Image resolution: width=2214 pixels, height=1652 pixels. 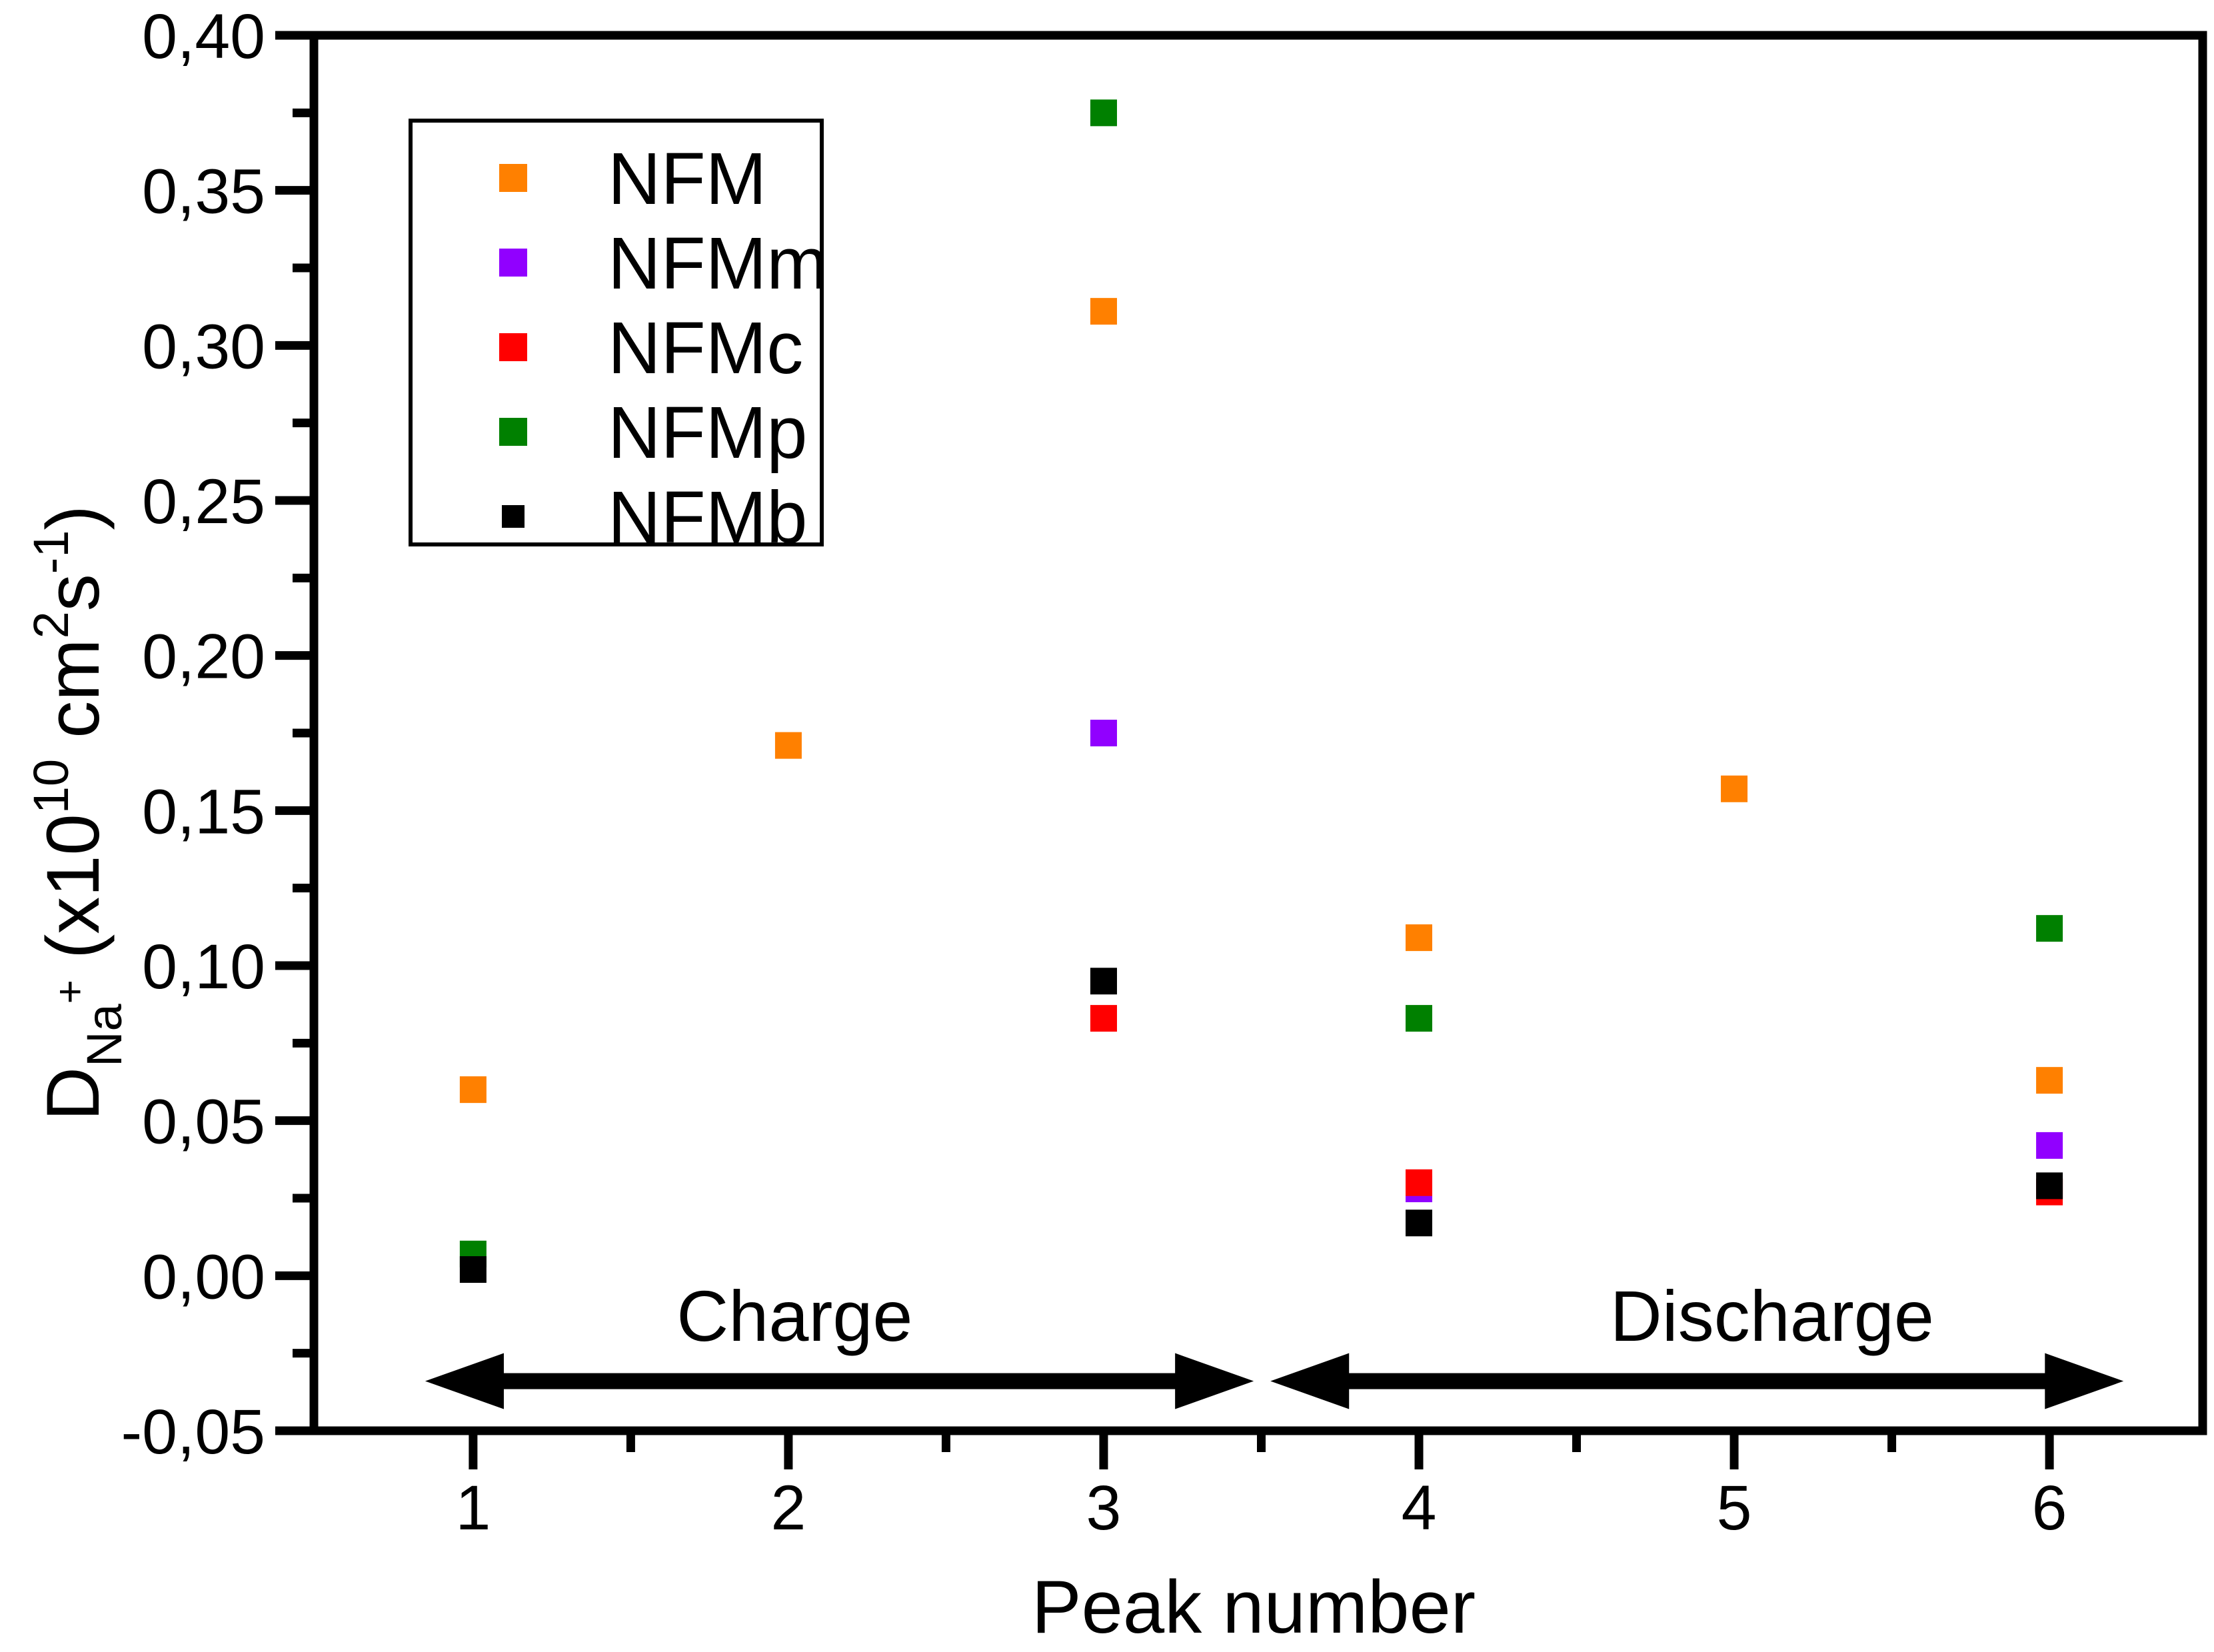 I want to click on data-point-NFM-peak6, so click(x=2049, y=1080).